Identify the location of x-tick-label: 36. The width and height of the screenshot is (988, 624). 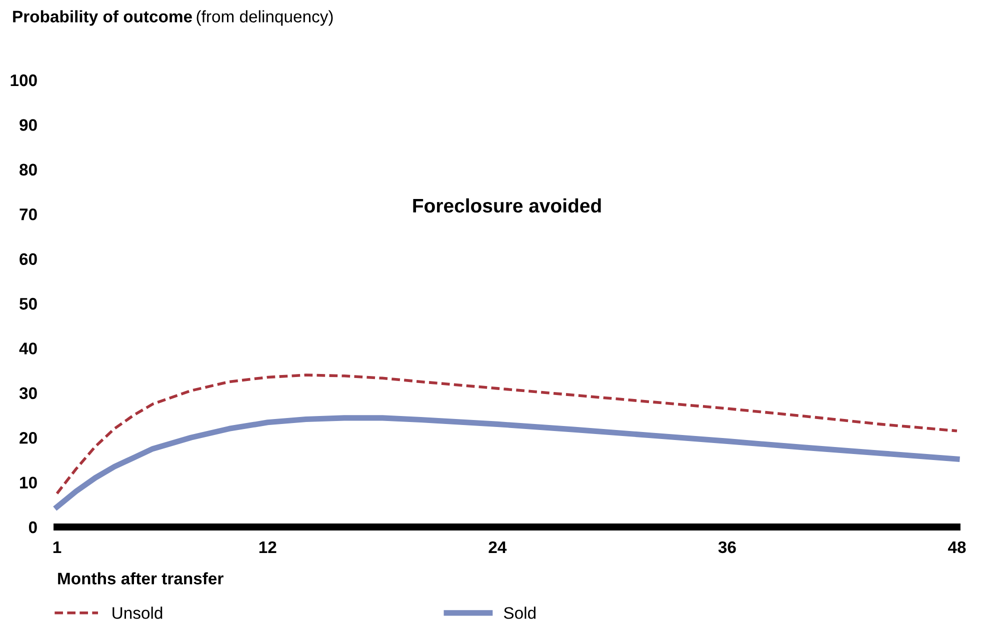
(727, 547).